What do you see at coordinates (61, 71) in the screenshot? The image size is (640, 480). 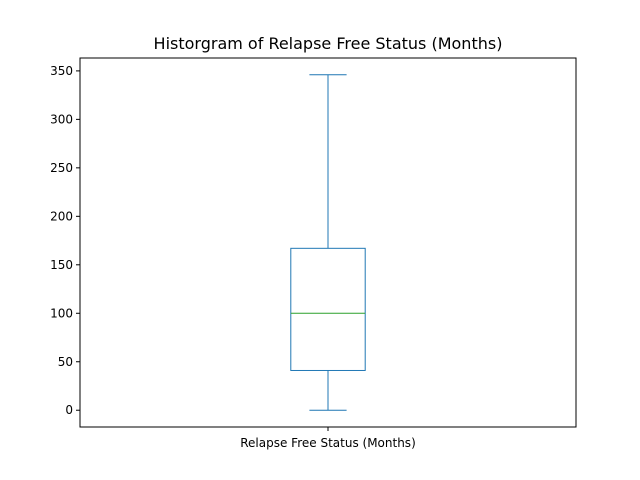 I see `y-tick-label: 350` at bounding box center [61, 71].